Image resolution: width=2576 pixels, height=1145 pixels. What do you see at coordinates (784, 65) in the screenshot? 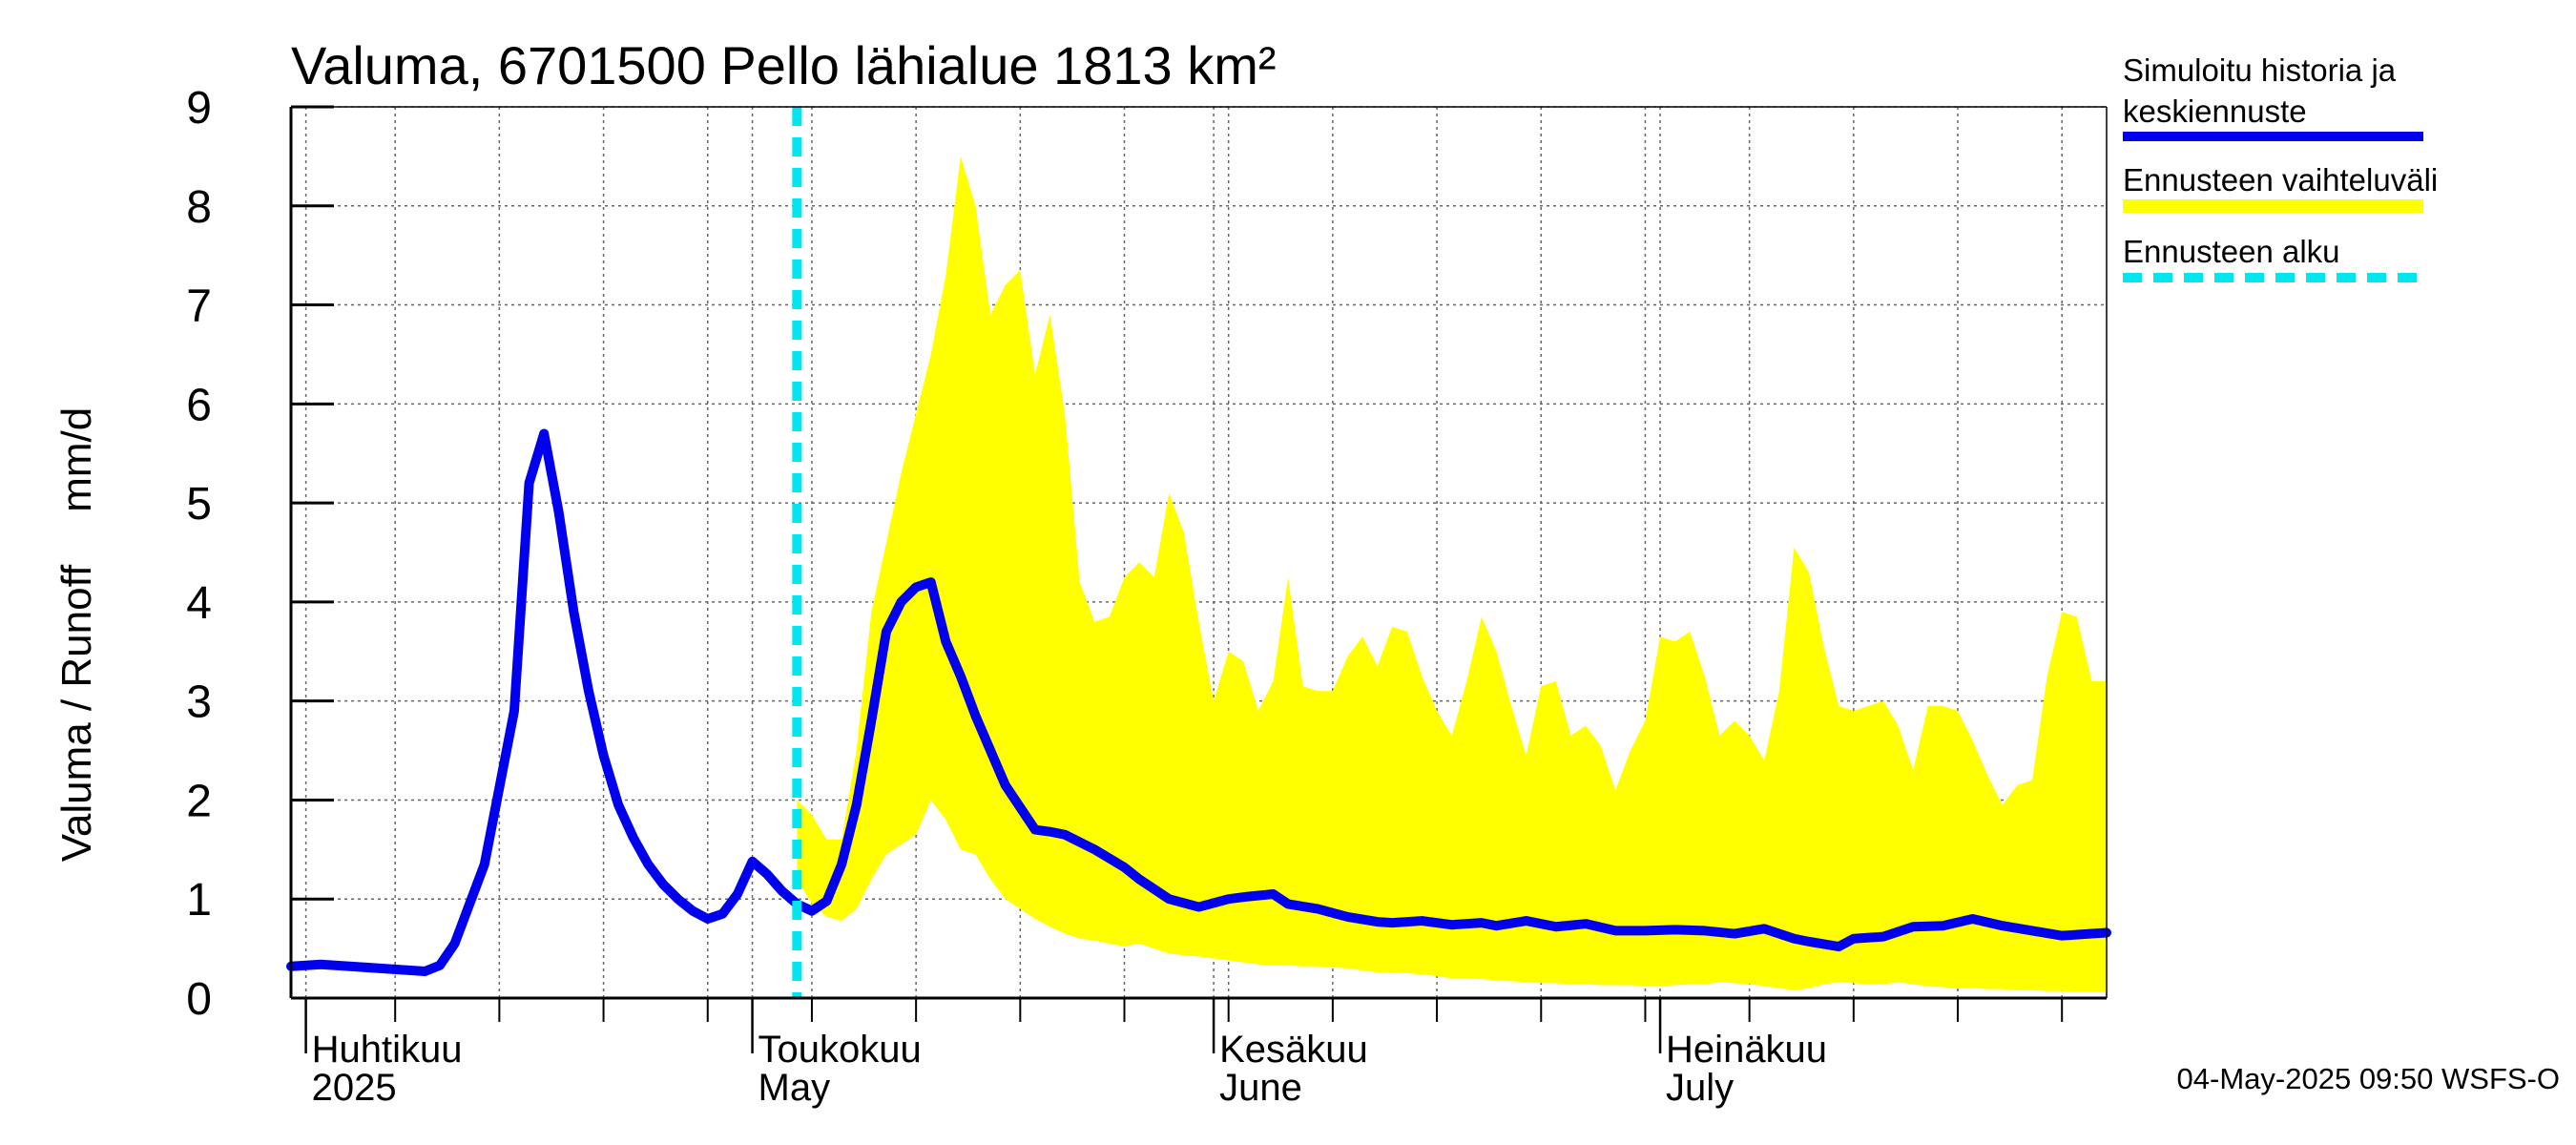
I see `chart-title: Valuma, 6701500 Pello lähialue 1813 km²` at bounding box center [784, 65].